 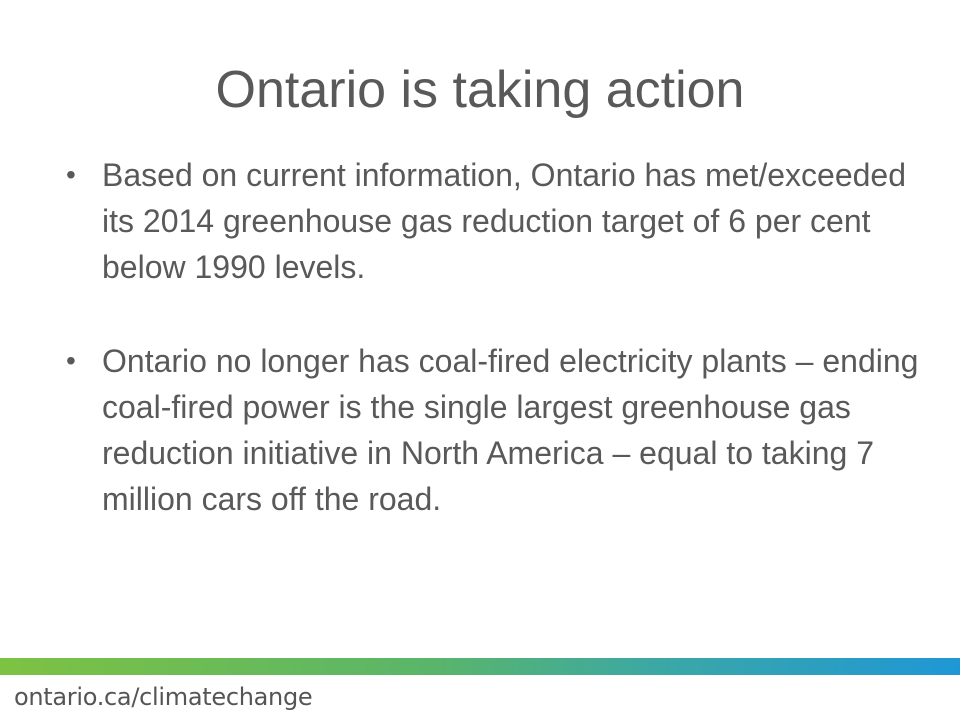 I want to click on footer-gradient-bar, so click(x=480, y=666).